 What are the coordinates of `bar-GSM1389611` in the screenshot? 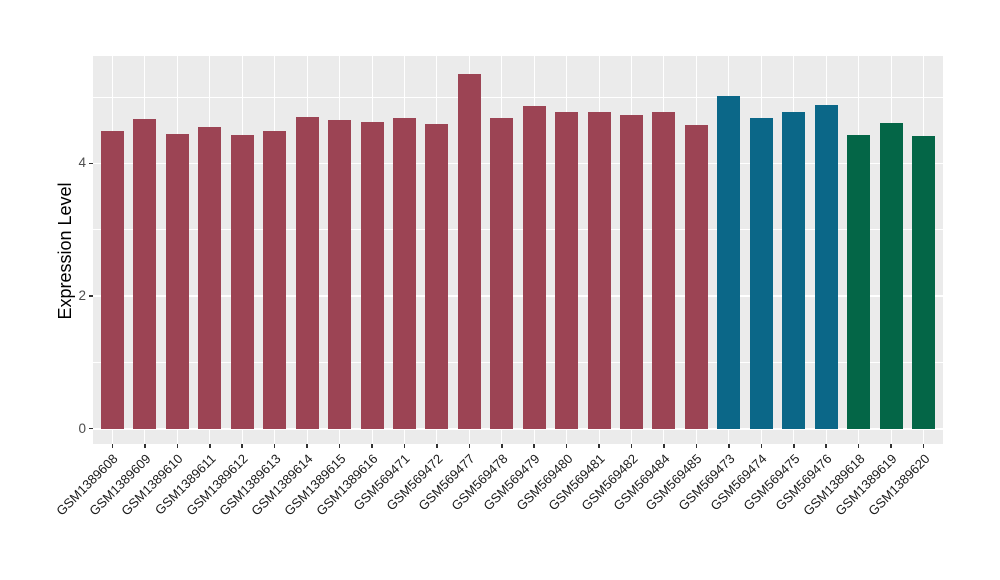 It's located at (210, 277).